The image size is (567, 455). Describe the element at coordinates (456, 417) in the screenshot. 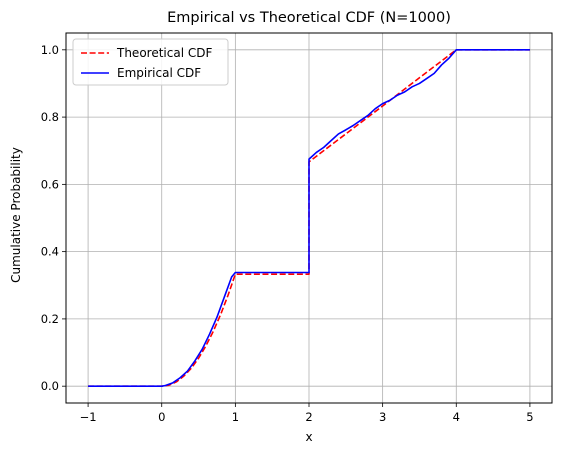

I see `x-tick-label: 4` at that location.